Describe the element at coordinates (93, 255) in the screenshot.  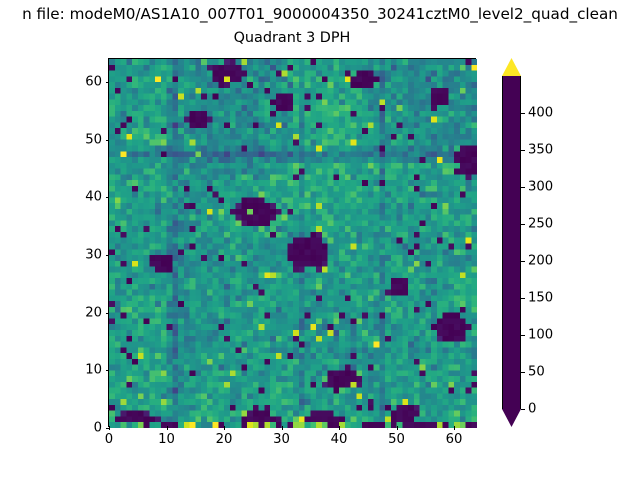
I see `y-tick-label: 30` at that location.